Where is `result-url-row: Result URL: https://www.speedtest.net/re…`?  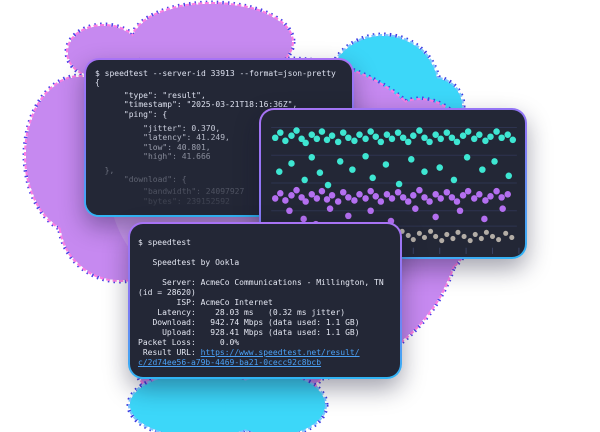
result-url-row: Result URL: https://www.speedtest.net/re… is located at coordinates (267, 353).